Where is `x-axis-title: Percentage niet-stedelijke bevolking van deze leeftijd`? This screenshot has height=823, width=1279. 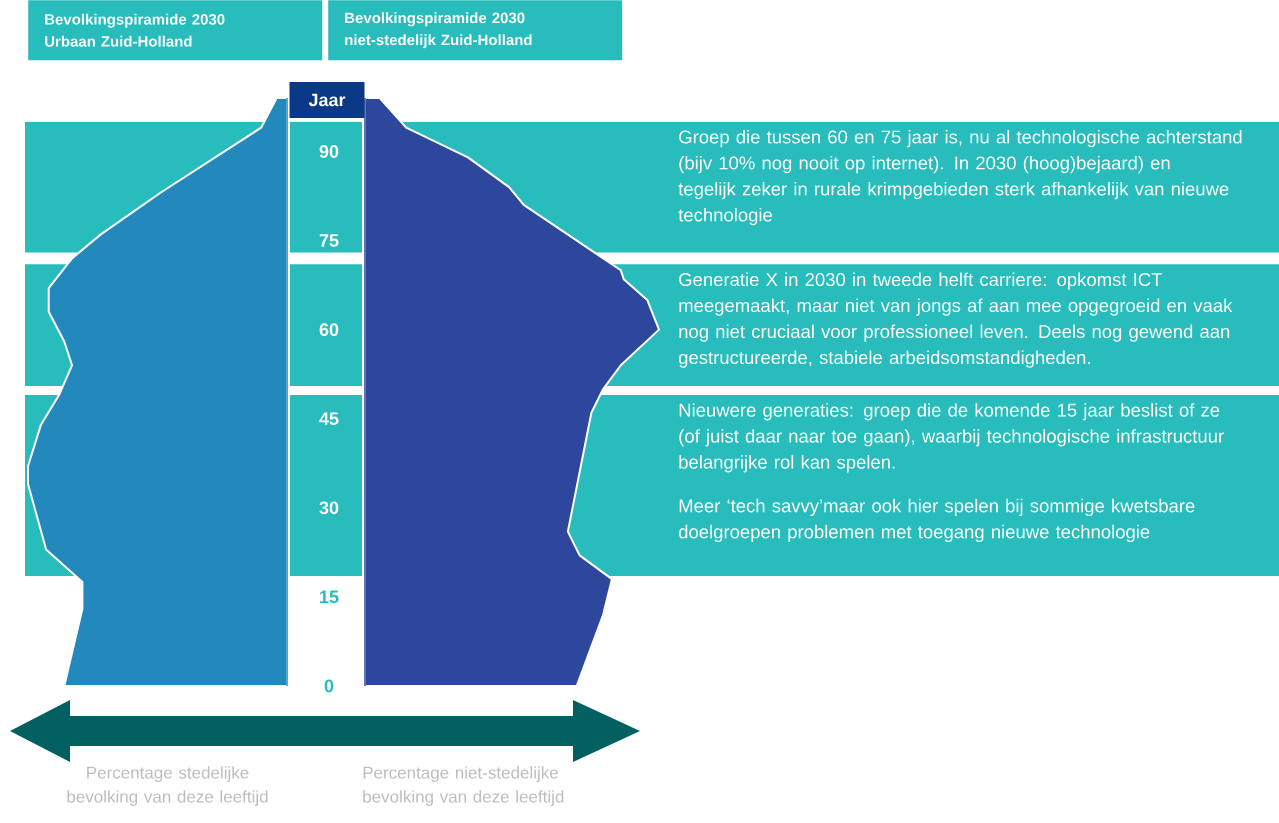 x-axis-title: Percentage niet-stedelijke bevolking van deze leeftijd is located at coordinates (463, 786).